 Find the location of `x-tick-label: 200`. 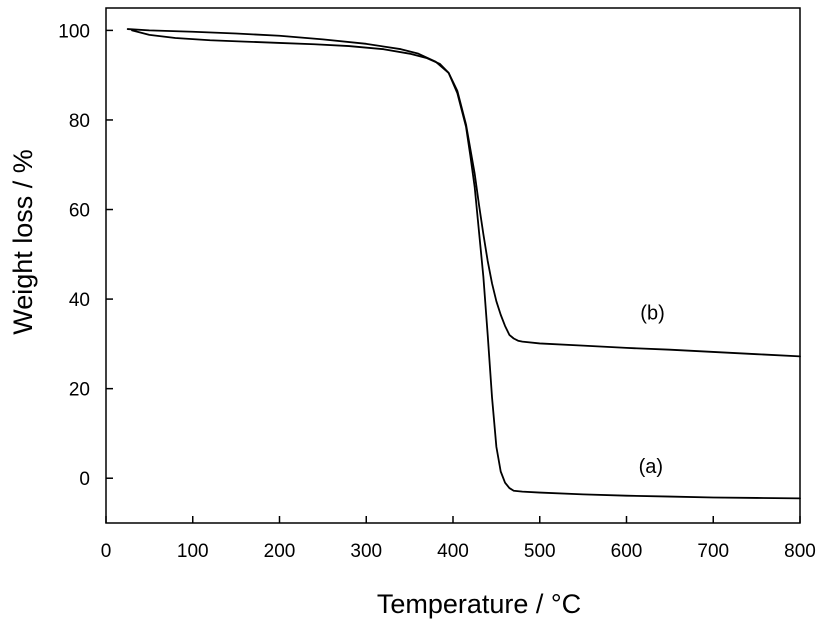

x-tick-label: 200 is located at coordinates (280, 551).